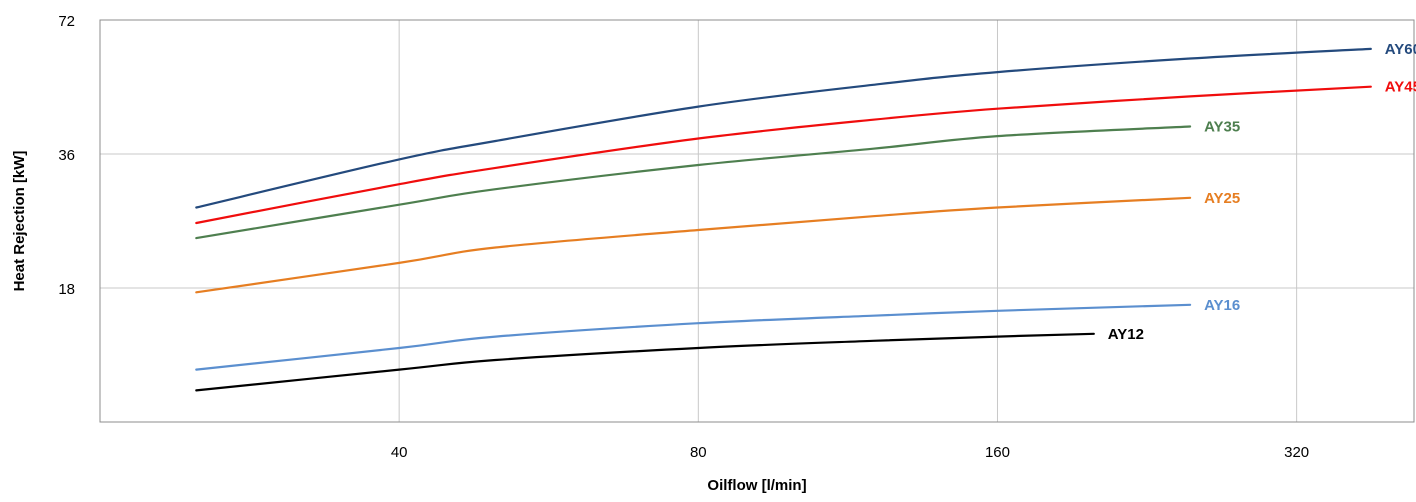 This screenshot has width=1416, height=502. Describe the element at coordinates (756, 485) in the screenshot. I see `x-axis-title: Oilflow [l/min]` at that location.